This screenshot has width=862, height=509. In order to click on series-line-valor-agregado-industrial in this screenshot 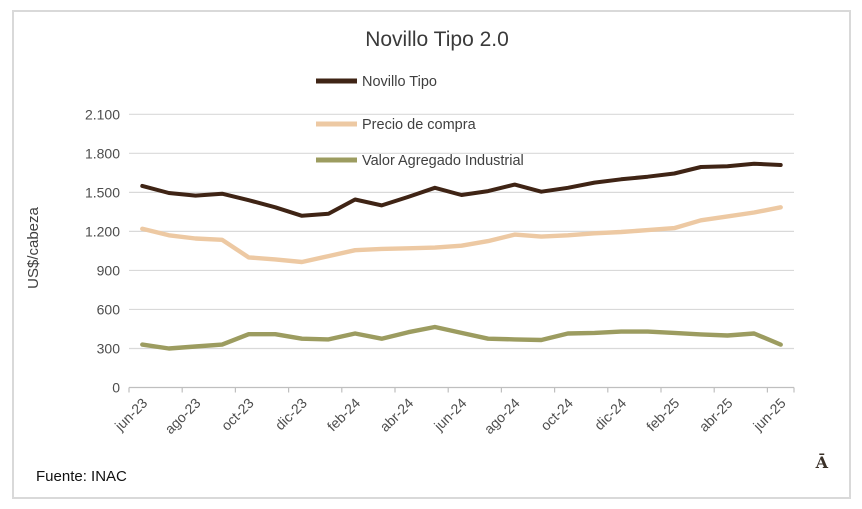, I will do `click(461, 337)`.